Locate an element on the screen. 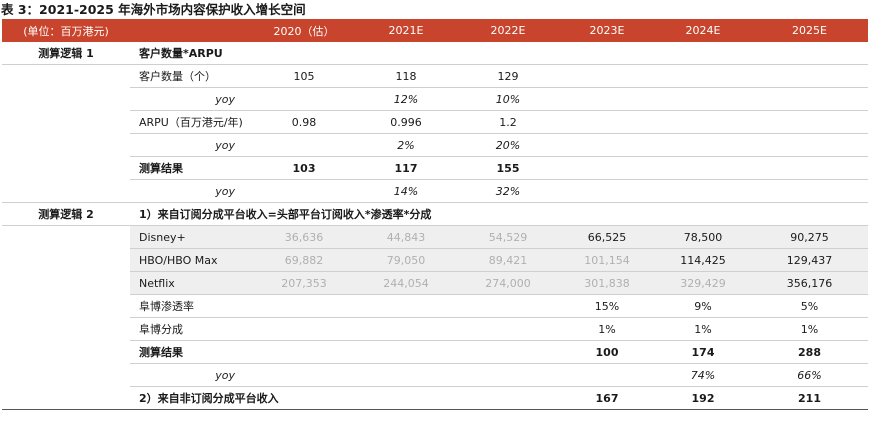  row-label: 客户数量*ARPU is located at coordinates (191, 53).